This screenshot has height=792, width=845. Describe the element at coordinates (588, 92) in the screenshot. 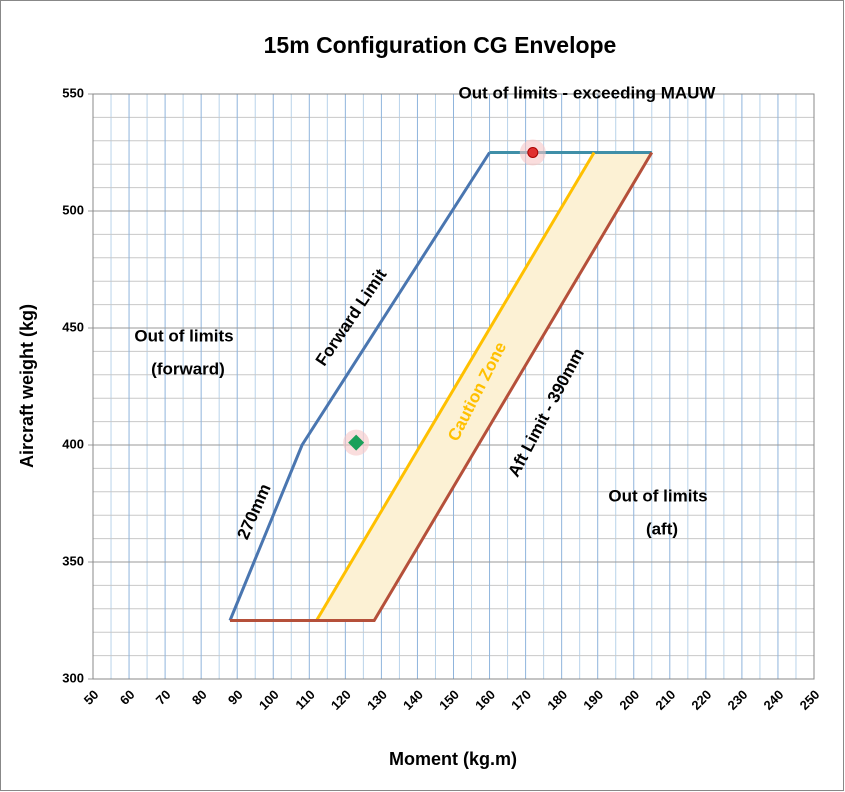

I see `annotation: Out of limits - exceeding MAUW` at that location.